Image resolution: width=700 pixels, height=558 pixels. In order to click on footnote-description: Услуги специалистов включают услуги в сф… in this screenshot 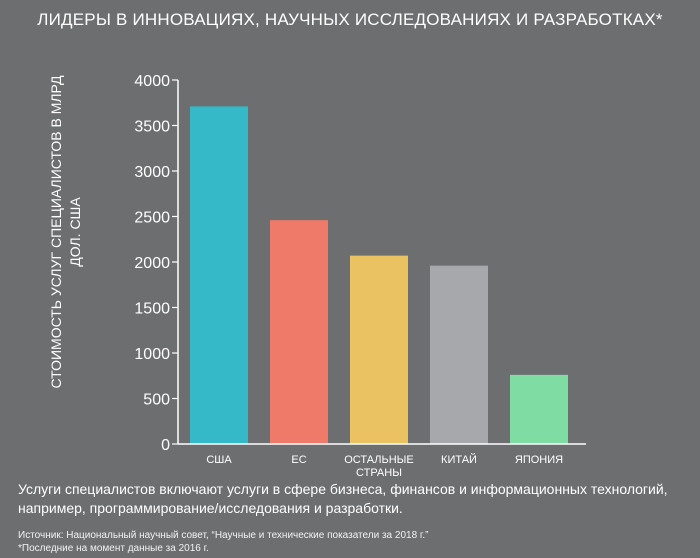, I will do `click(343, 498)`.